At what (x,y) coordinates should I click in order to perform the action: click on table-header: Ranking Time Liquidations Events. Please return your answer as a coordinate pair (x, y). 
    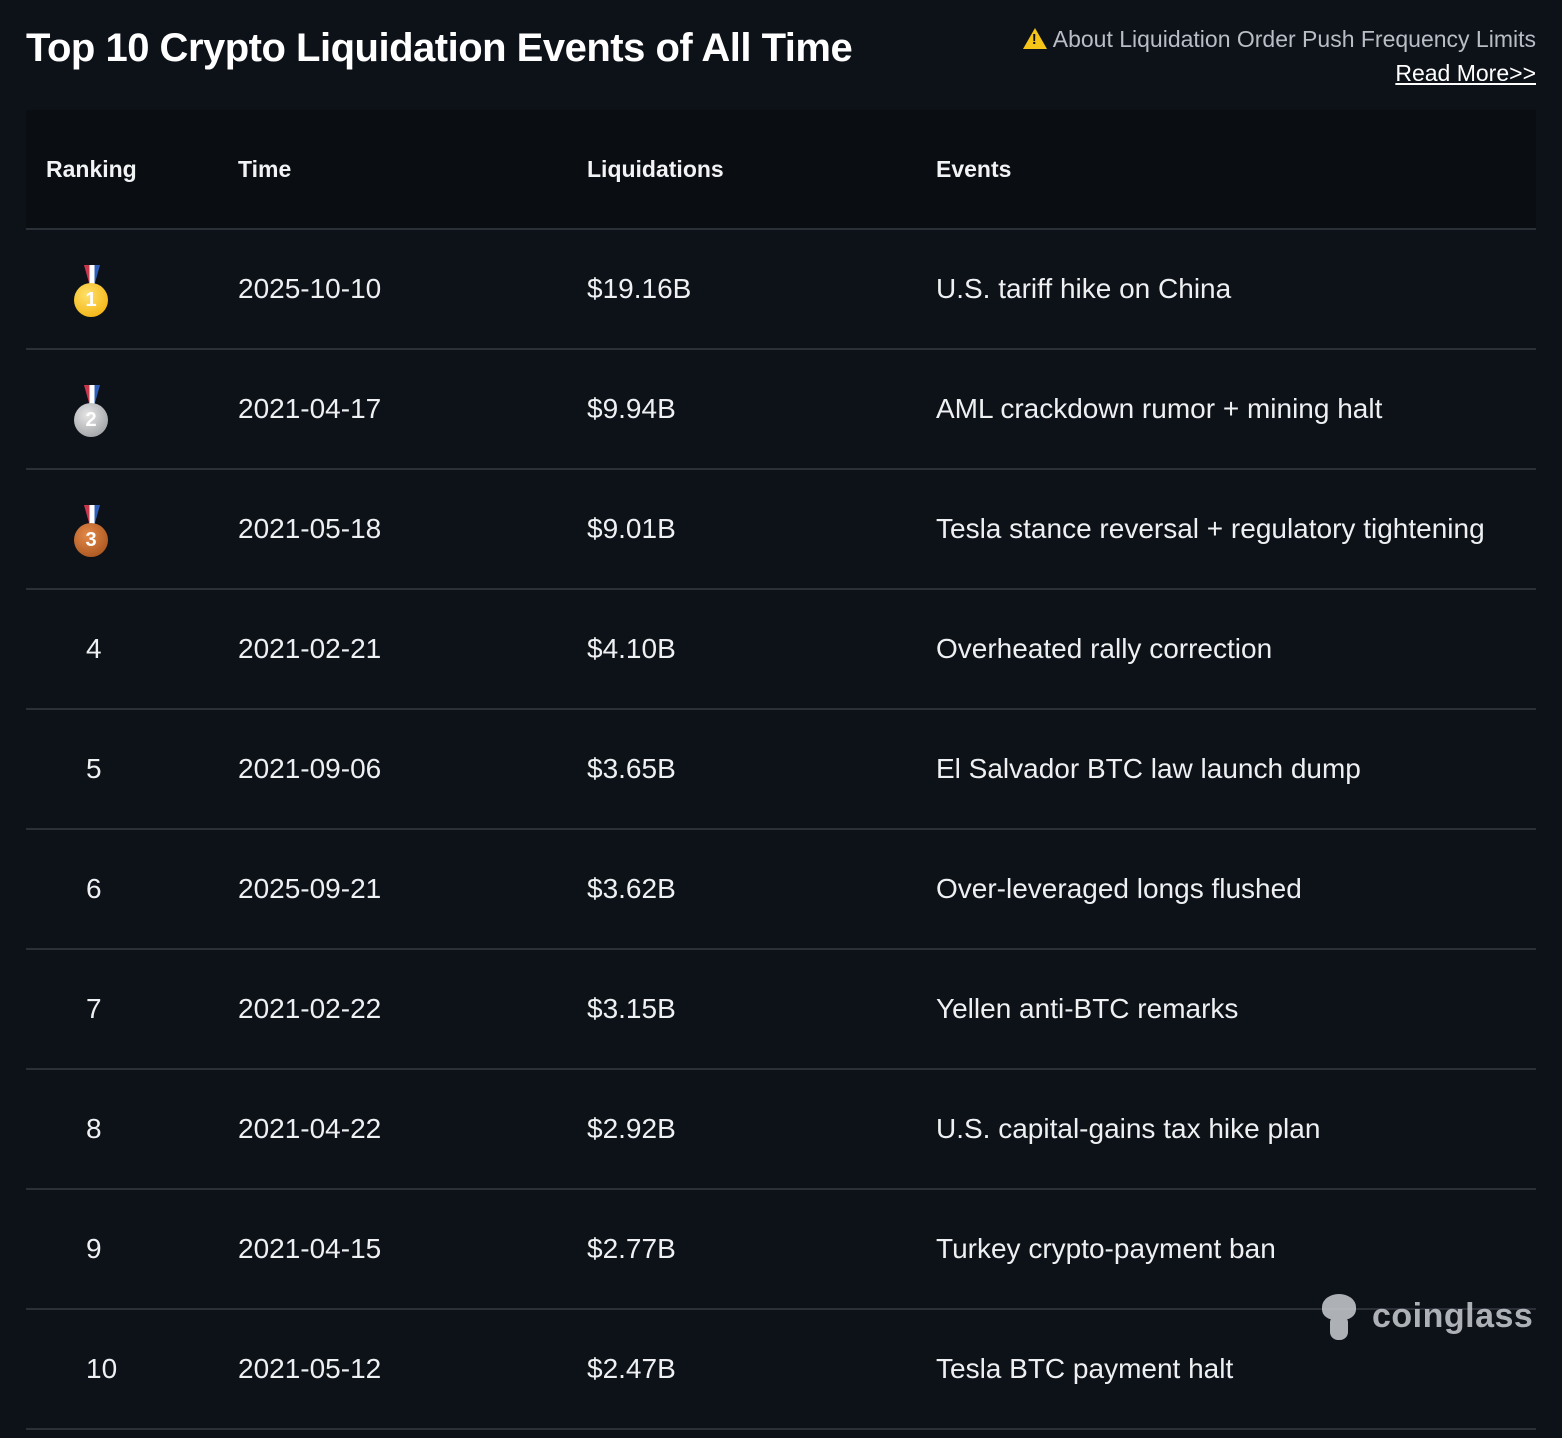
    Looking at the image, I should click on (781, 170).